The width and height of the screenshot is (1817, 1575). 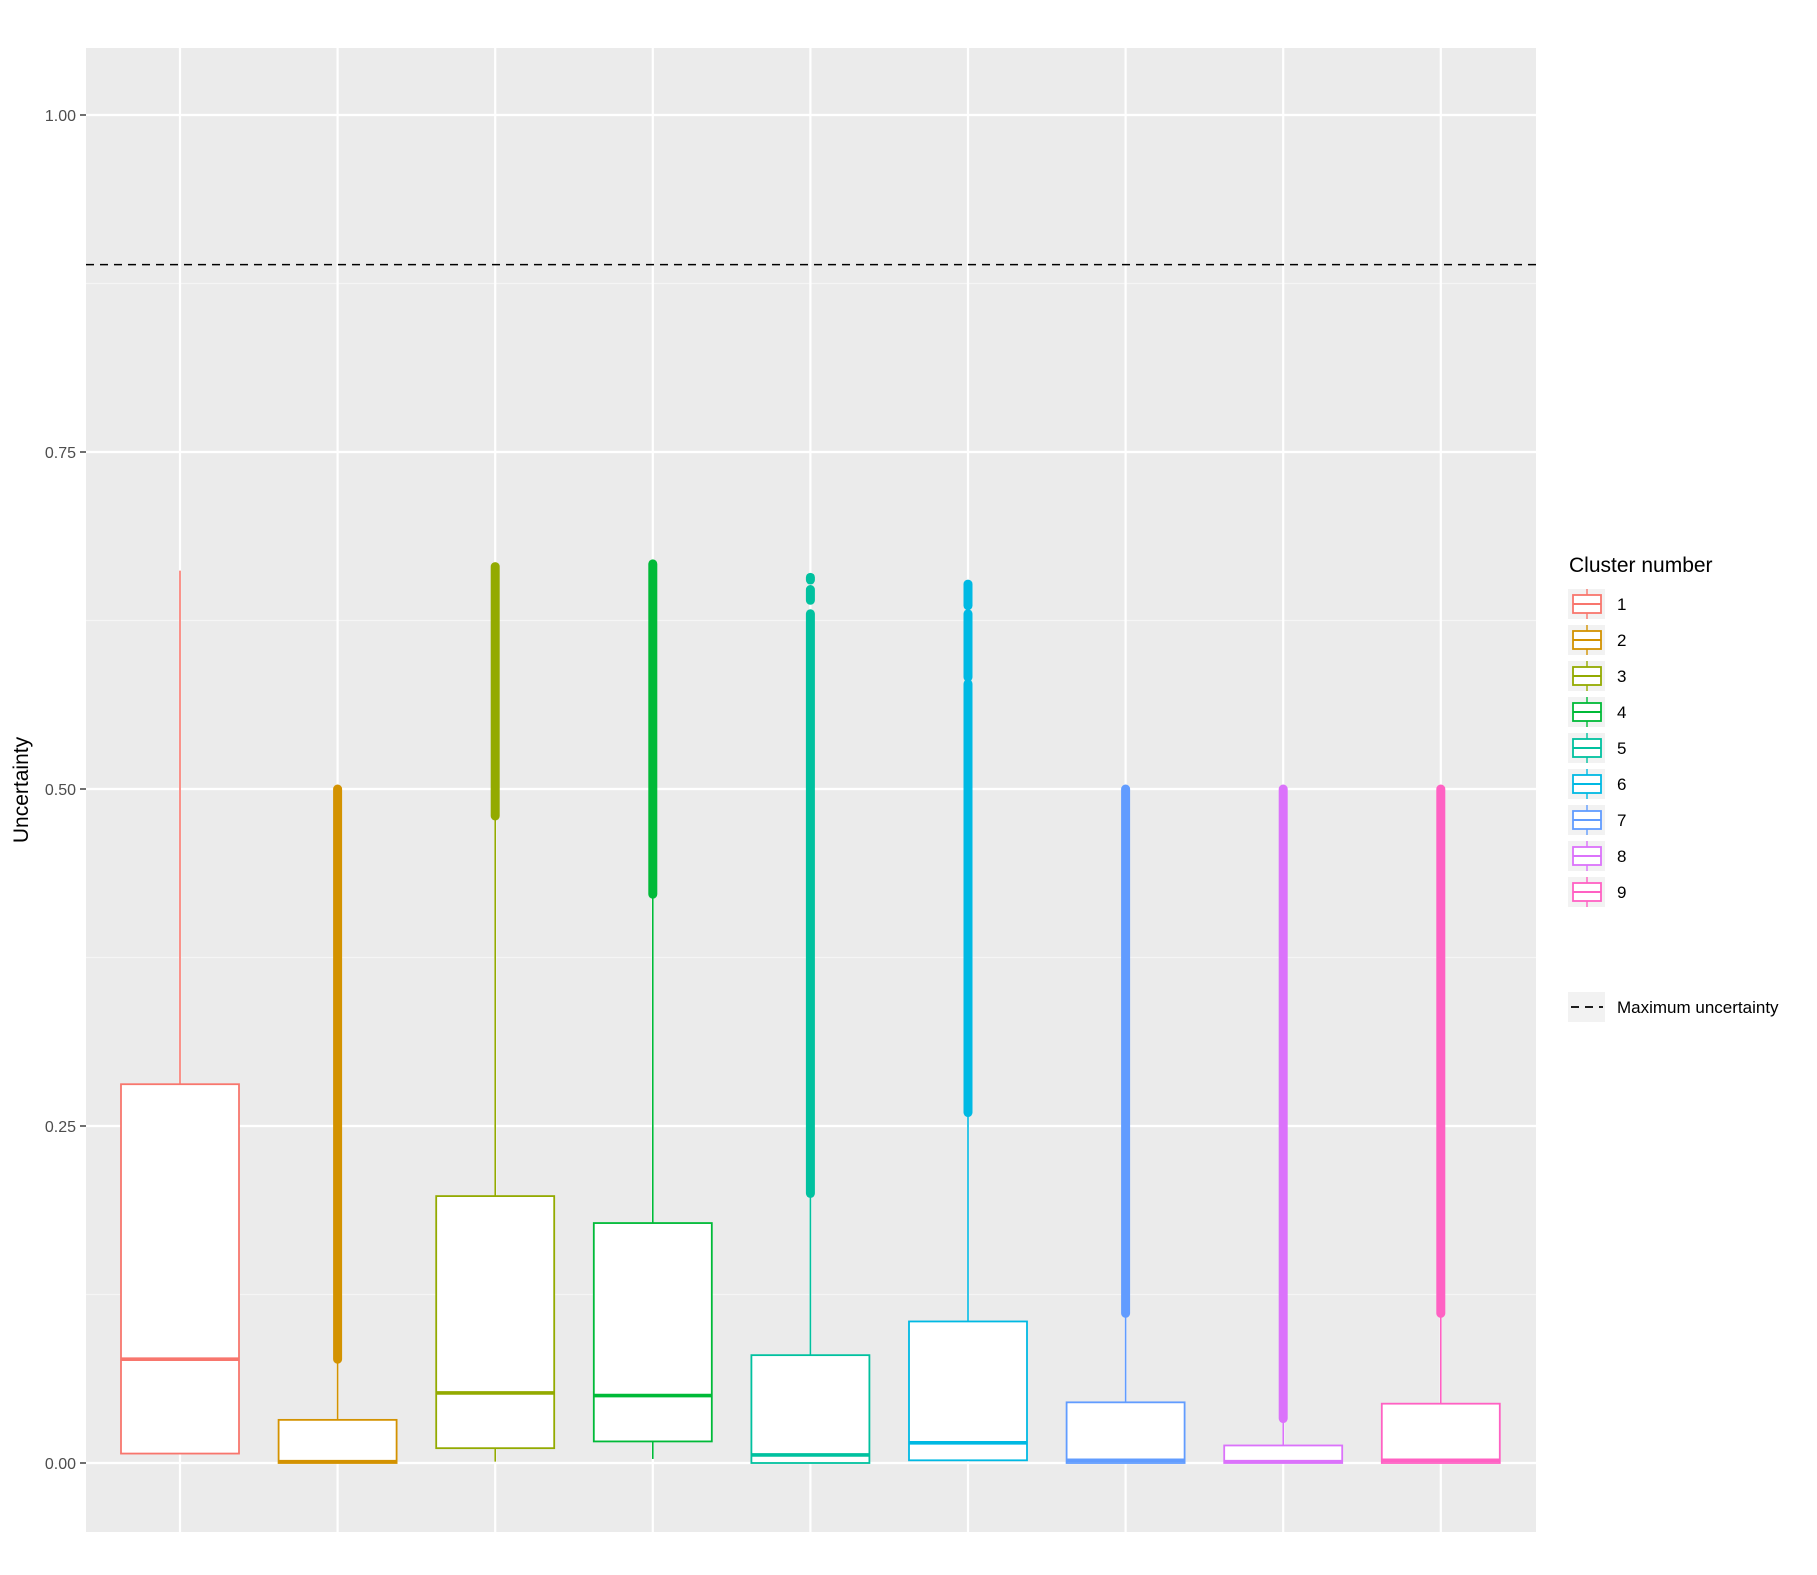 What do you see at coordinates (1621, 712) in the screenshot?
I see `legend-label-4: 4` at bounding box center [1621, 712].